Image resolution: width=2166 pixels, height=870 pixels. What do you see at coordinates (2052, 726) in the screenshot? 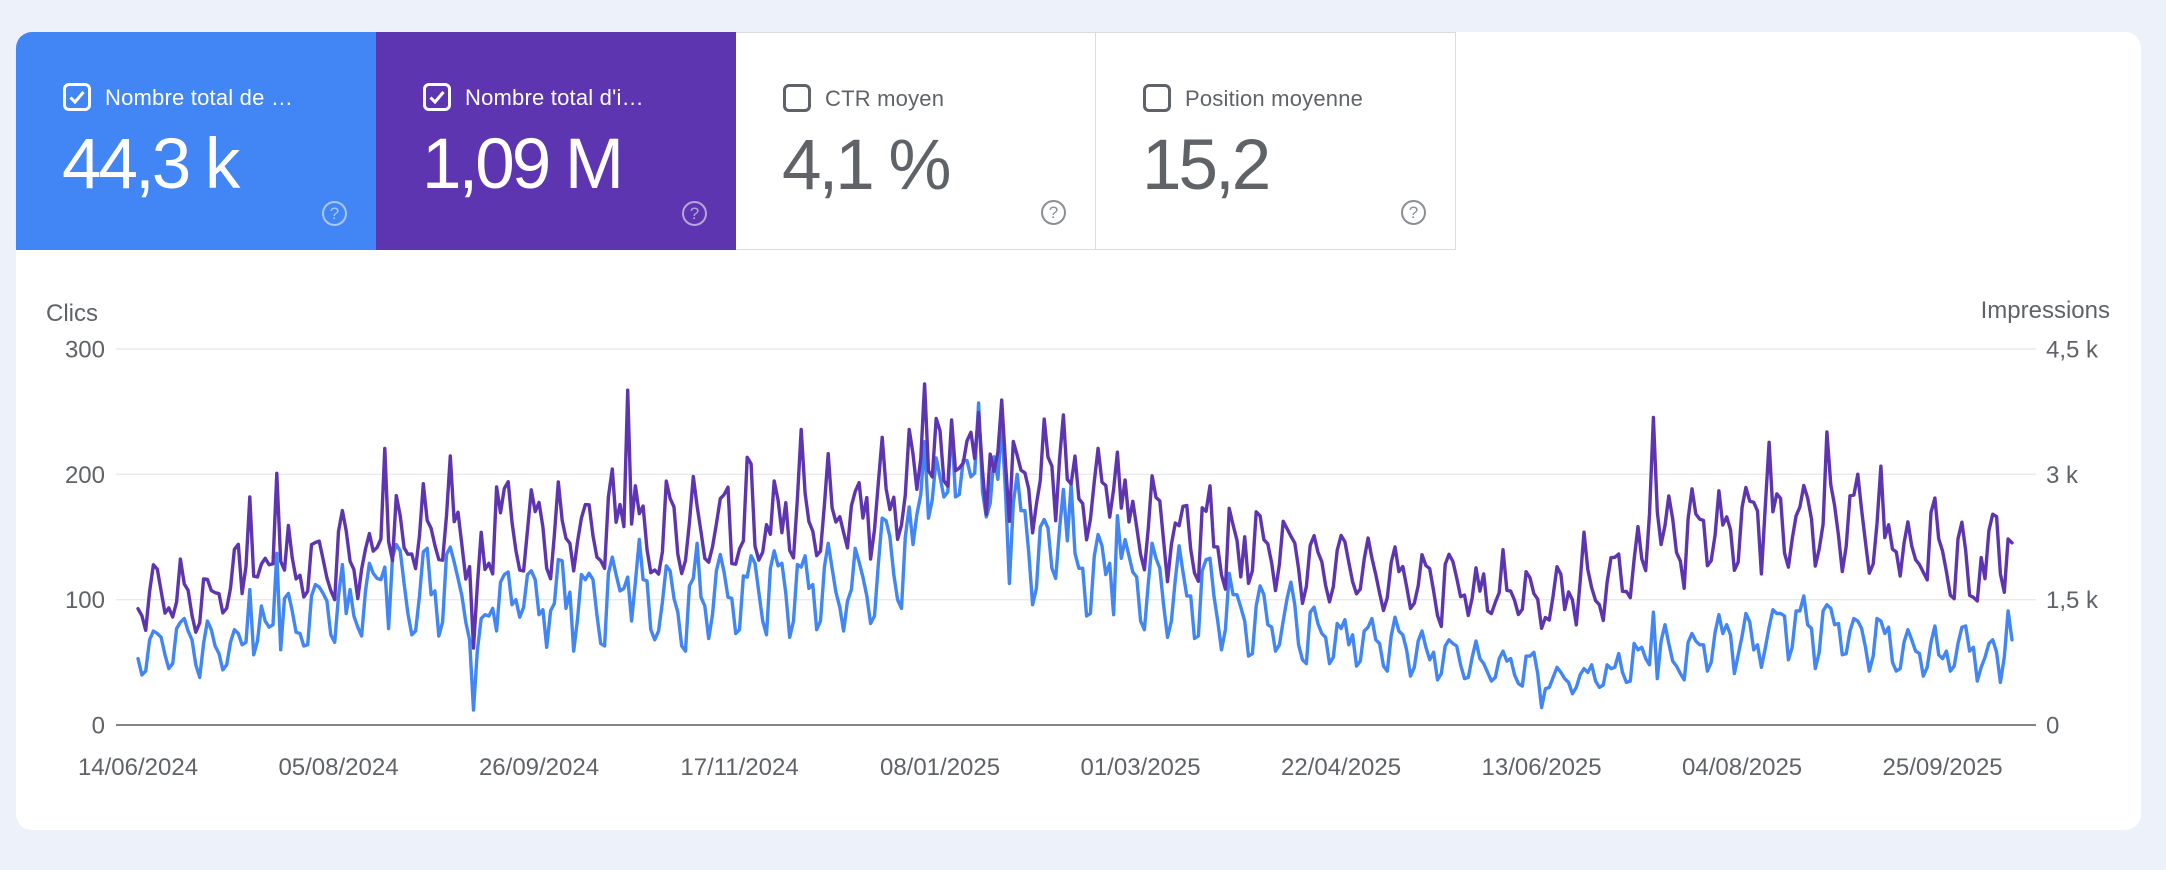
I see `right-axis-tick-label: 0` at bounding box center [2052, 726].